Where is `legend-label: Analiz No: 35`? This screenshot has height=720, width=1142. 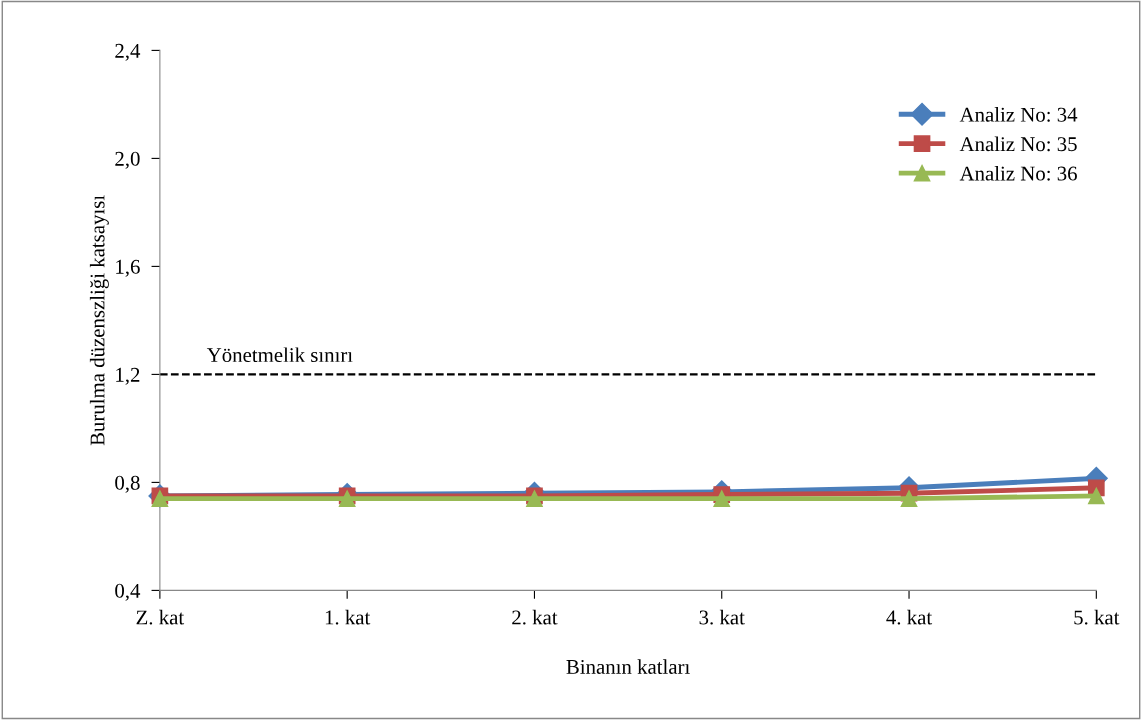
legend-label: Analiz No: 35 is located at coordinates (1018, 144).